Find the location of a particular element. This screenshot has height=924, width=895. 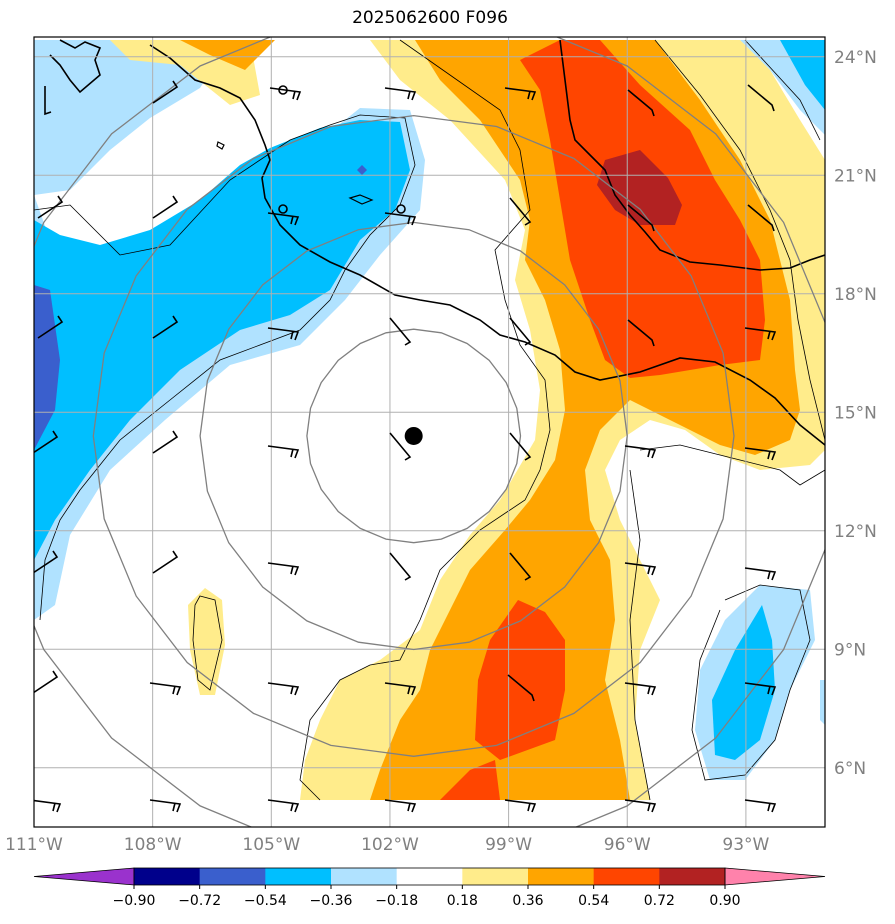

storm-center-marker is located at coordinates (413, 435).